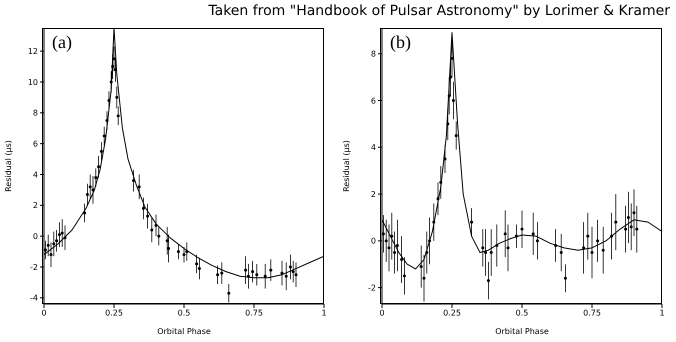  What do you see at coordinates (33, 51) in the screenshot?
I see `y-tick-label: 12` at bounding box center [33, 51].